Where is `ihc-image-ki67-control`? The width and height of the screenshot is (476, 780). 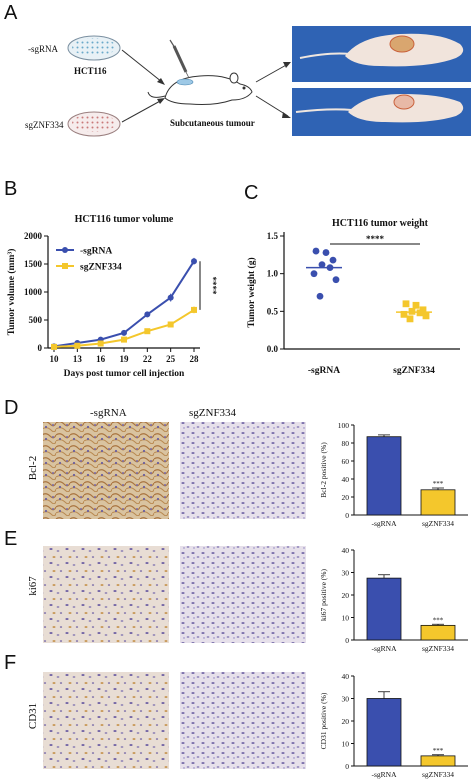
ihc-image-ki67-control is located at coordinates (106, 594).